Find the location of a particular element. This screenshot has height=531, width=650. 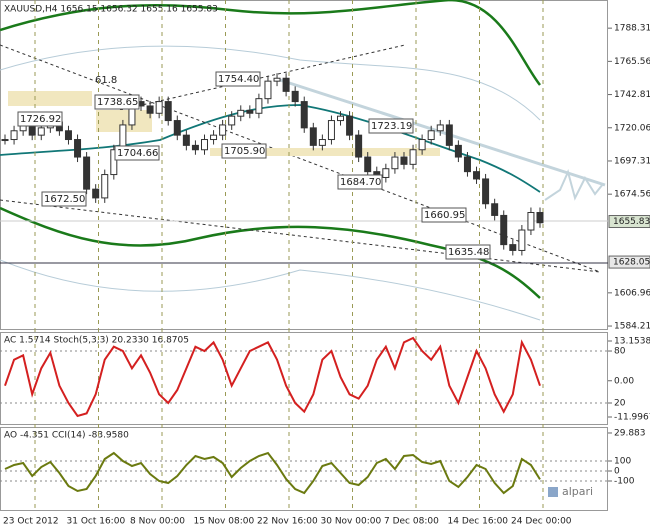

annotation: 1684.70 is located at coordinates (360, 182).